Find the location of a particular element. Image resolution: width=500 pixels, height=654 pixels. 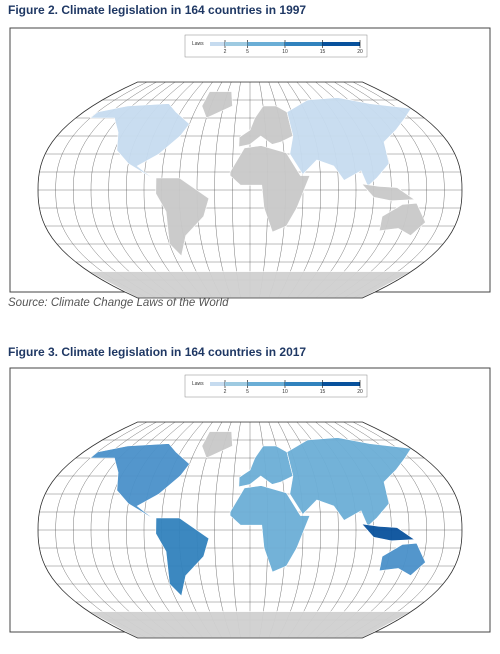

source-note: Source: Climate Change Laws of the World is located at coordinates (118, 303).